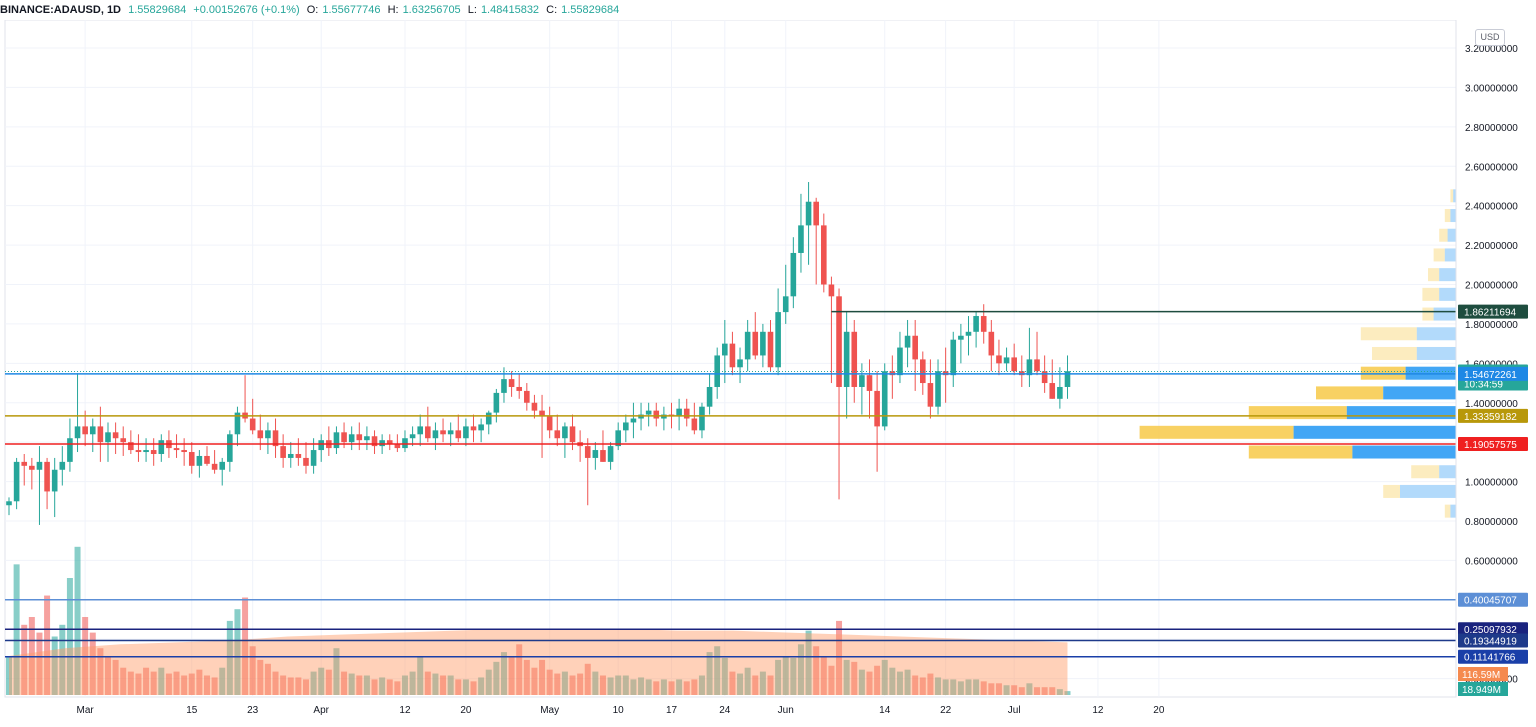 The height and width of the screenshot is (727, 1536). What do you see at coordinates (1491, 49) in the screenshot?
I see `y-tick-label: 3.20000000` at bounding box center [1491, 49].